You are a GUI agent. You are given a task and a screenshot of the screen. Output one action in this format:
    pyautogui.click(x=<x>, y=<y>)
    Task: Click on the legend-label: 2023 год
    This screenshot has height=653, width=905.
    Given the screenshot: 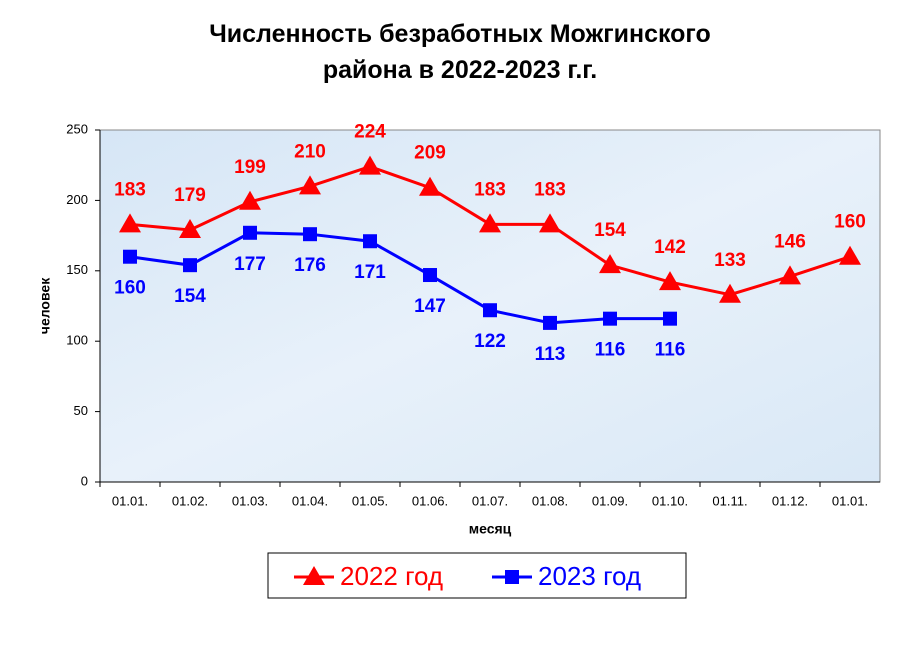 What is the action you would take?
    pyautogui.click(x=589, y=576)
    